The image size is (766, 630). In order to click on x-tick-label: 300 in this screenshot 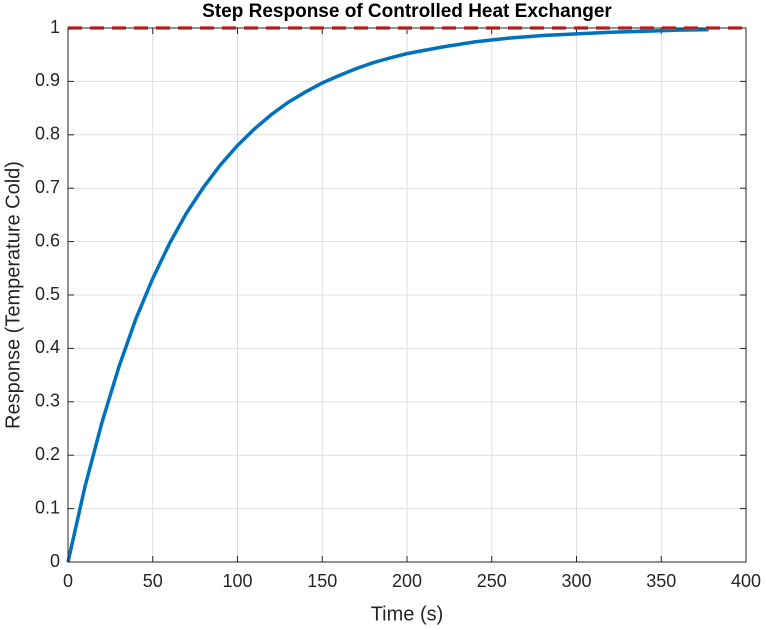, I will do `click(576, 581)`.